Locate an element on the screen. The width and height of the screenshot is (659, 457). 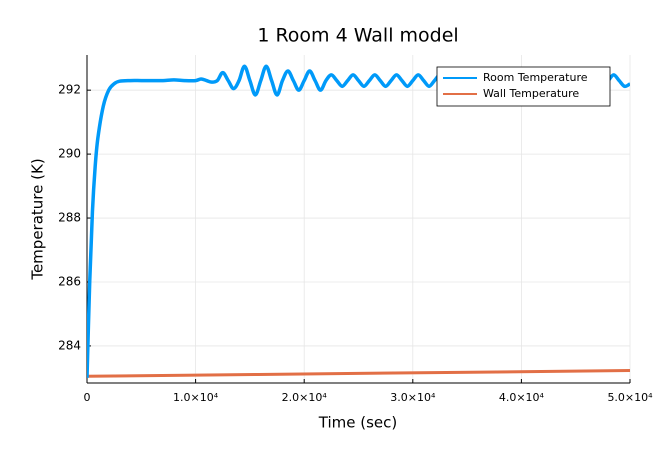
y-tick-label: 286 is located at coordinates (69, 281).